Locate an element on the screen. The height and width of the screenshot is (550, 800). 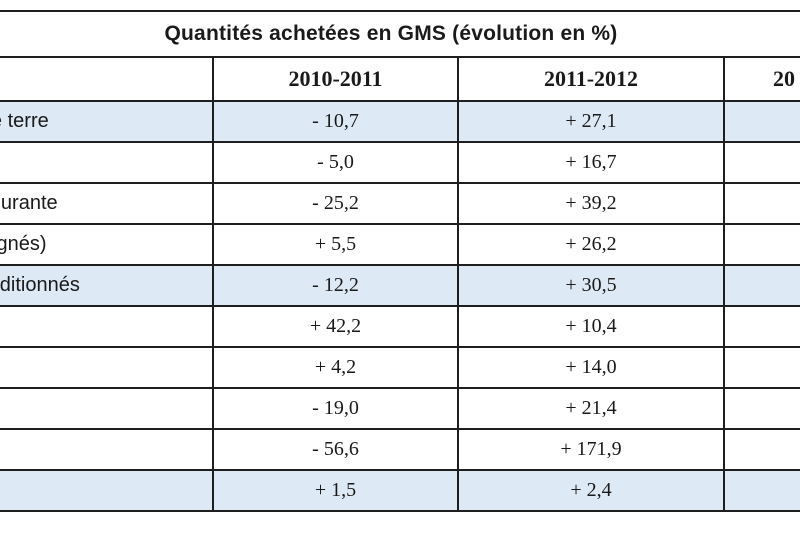
value-2010-2011: - 25,2 is located at coordinates (335, 203).